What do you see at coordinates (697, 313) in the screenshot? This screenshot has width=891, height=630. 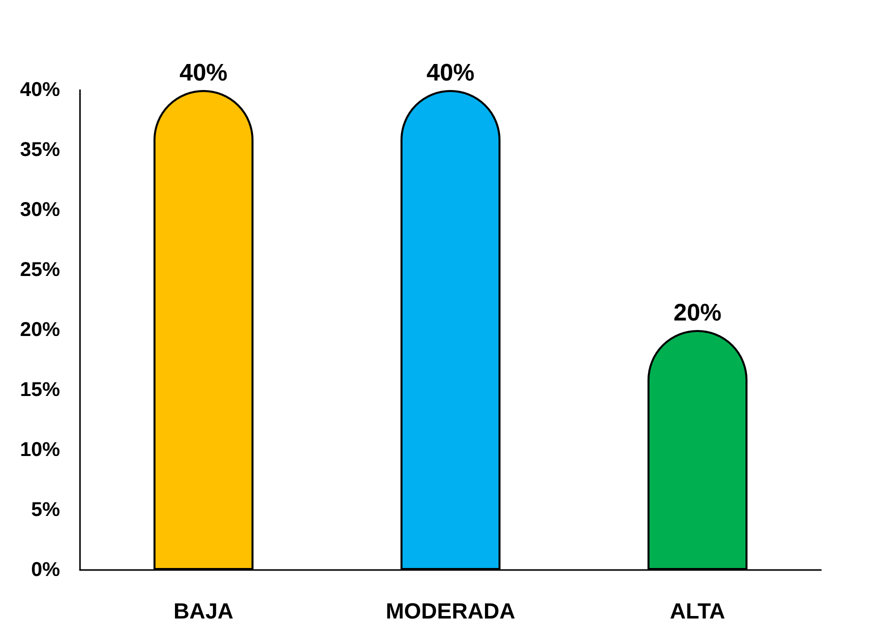 I see `data-label: 20%` at bounding box center [697, 313].